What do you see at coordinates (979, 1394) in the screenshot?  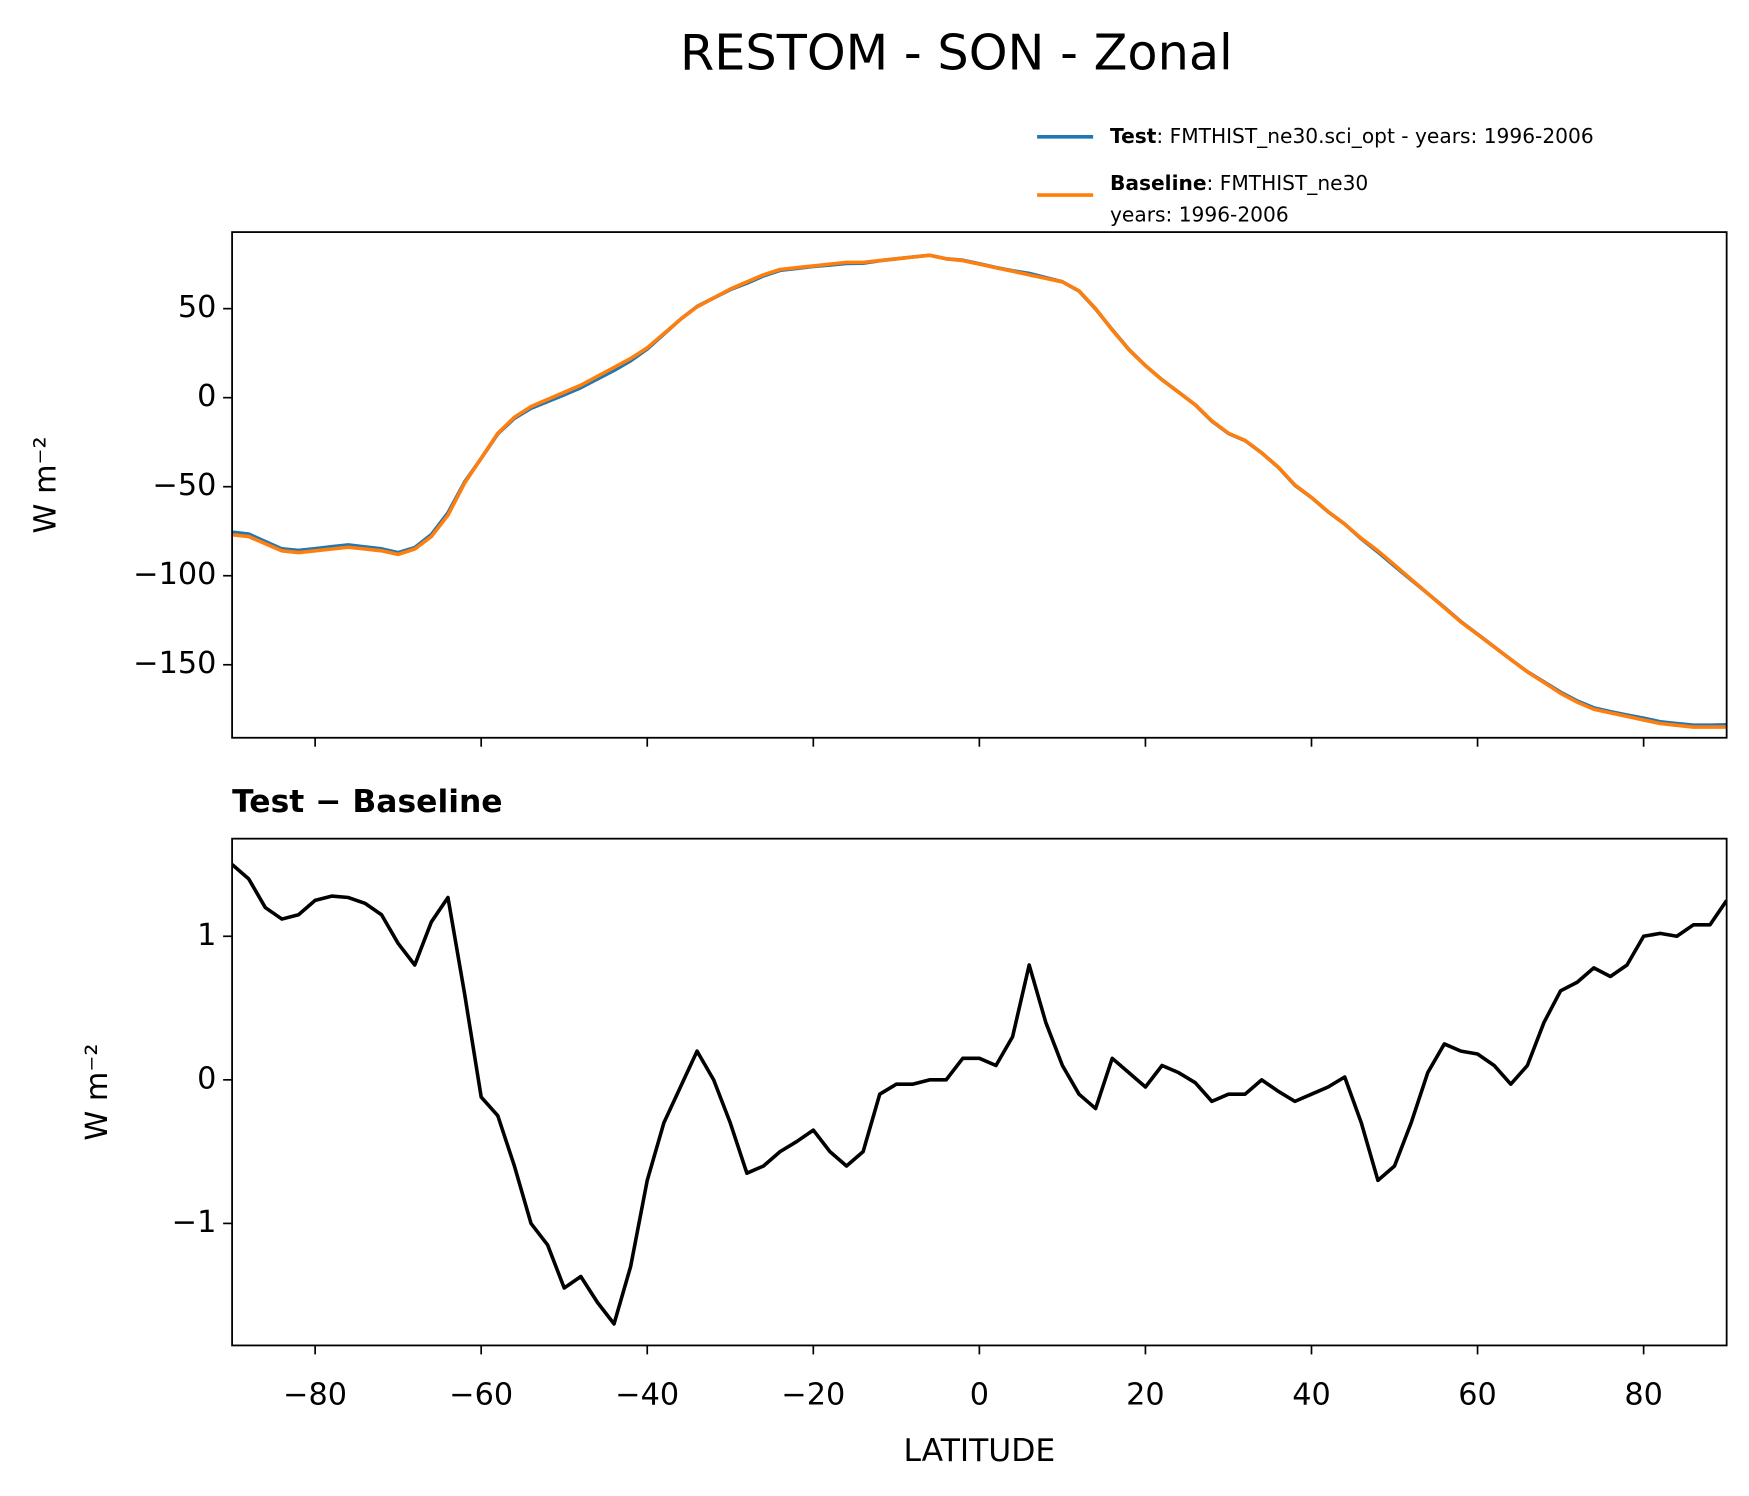 I see `x-tick-label: 0` at bounding box center [979, 1394].